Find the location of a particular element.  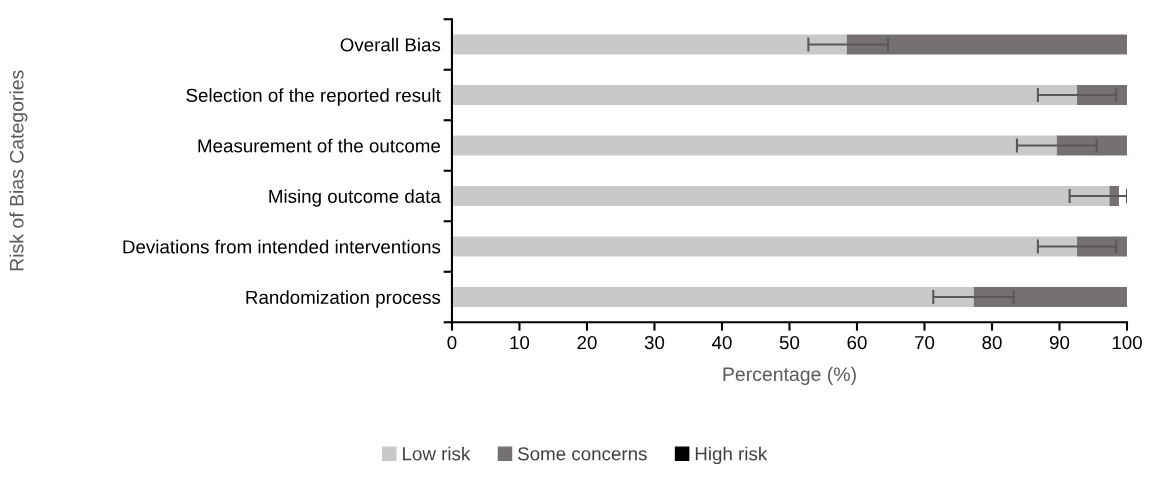

x-tick-label: 0 is located at coordinates (452, 342).